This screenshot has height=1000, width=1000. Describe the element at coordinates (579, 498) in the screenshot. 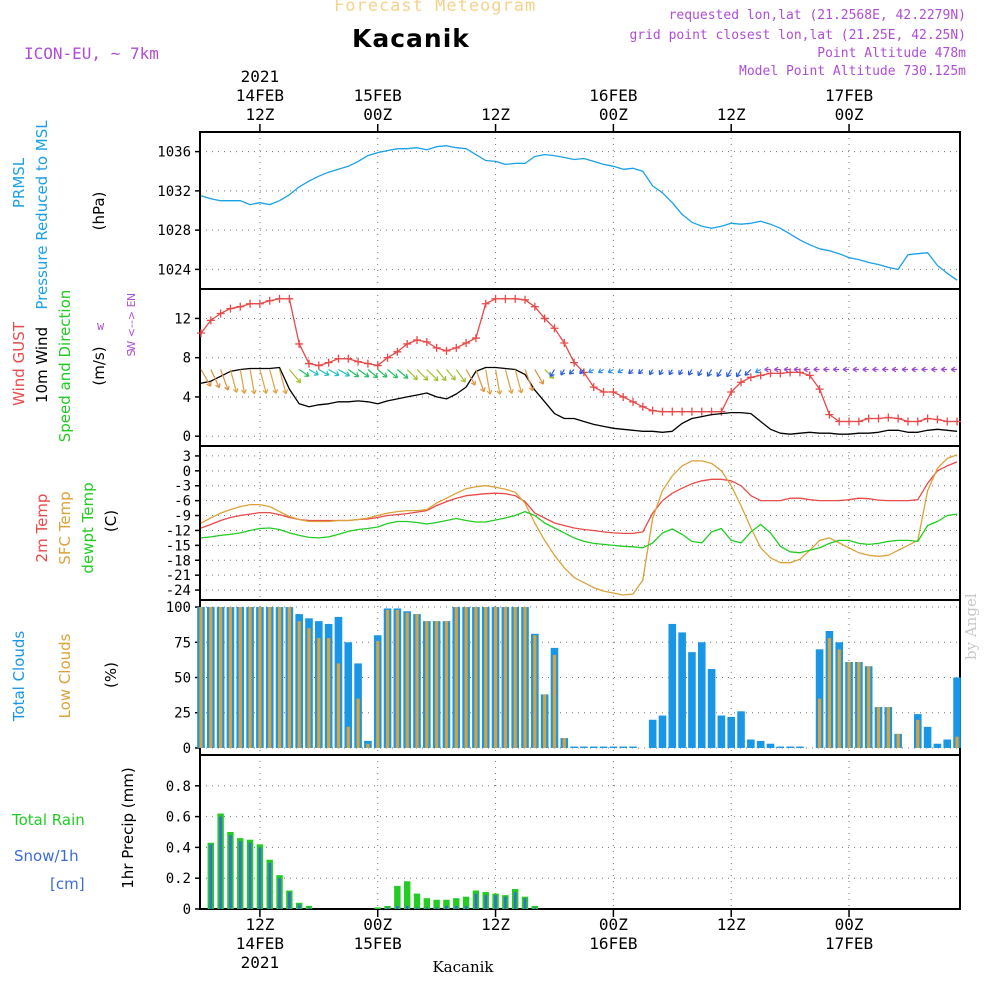

I see `temp2m-series-line` at that location.